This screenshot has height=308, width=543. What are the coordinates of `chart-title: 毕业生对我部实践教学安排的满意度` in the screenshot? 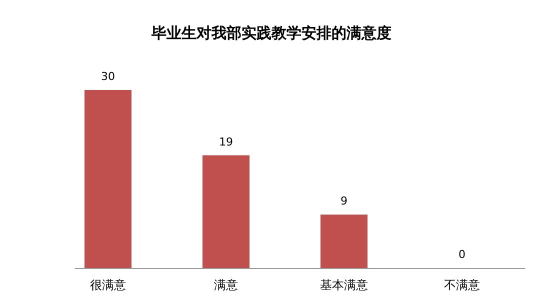 It's located at (271, 33).